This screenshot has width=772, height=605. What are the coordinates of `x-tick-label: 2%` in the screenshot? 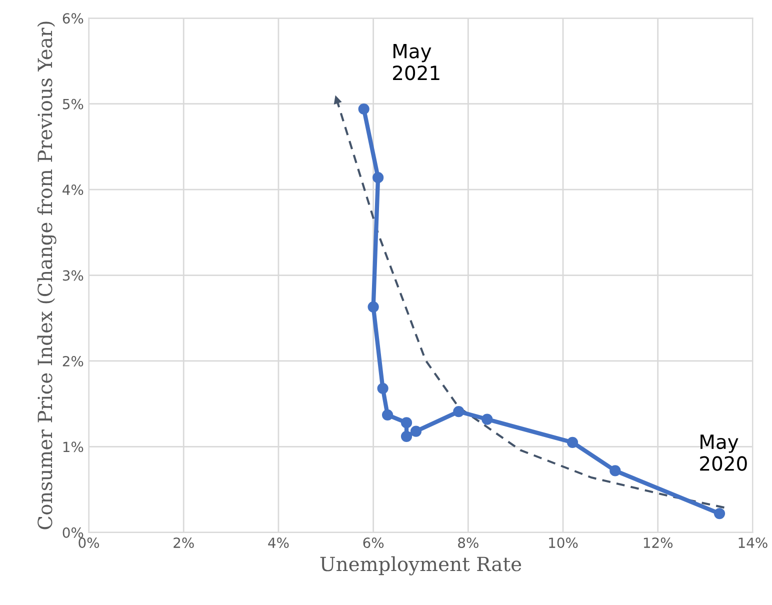 It's located at (184, 543).